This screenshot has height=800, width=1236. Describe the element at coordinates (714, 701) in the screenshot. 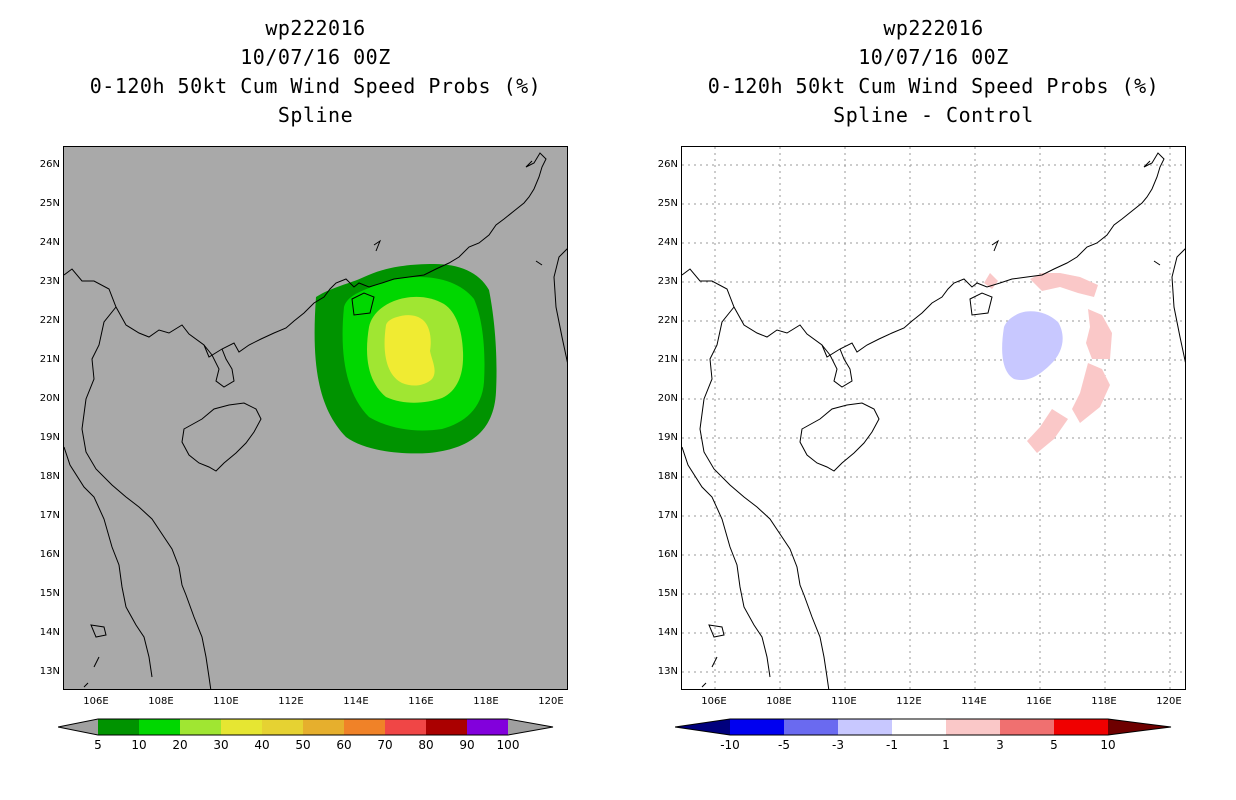

I see `lon-label: 106E` at that location.